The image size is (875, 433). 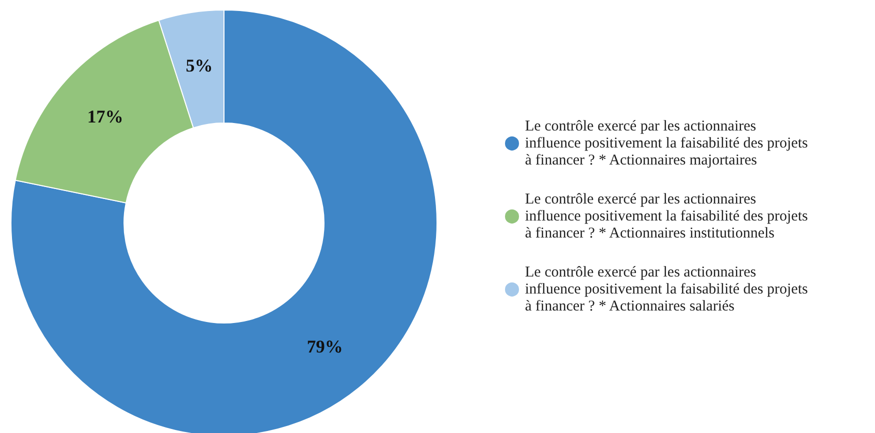 I want to click on legend-label: Le contrôle exercé par les actionnaires influence positivement la faisabilité des projets à financer ? * Actionnaires majortaires, so click(x=668, y=143).